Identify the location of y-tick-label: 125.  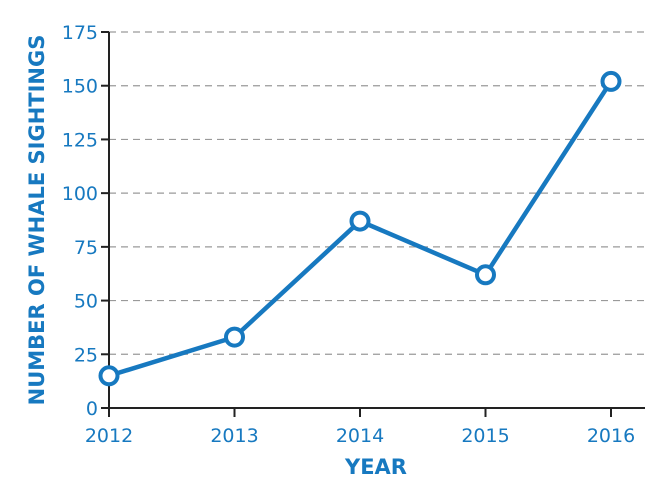
(80, 140).